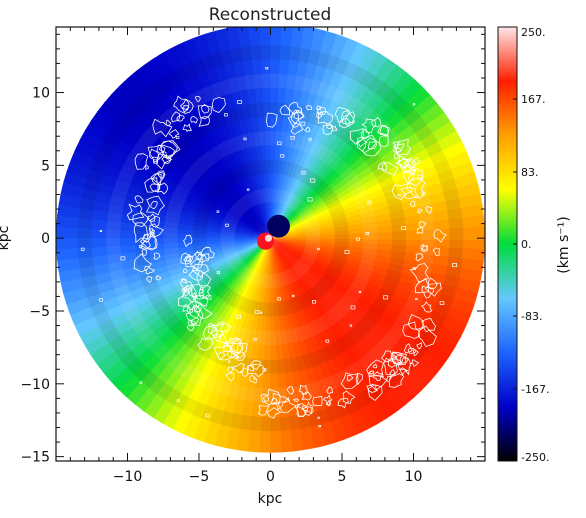 The image size is (586, 518). What do you see at coordinates (531, 316) in the screenshot?
I see `colorbar-tick-label: -83.` at bounding box center [531, 316].